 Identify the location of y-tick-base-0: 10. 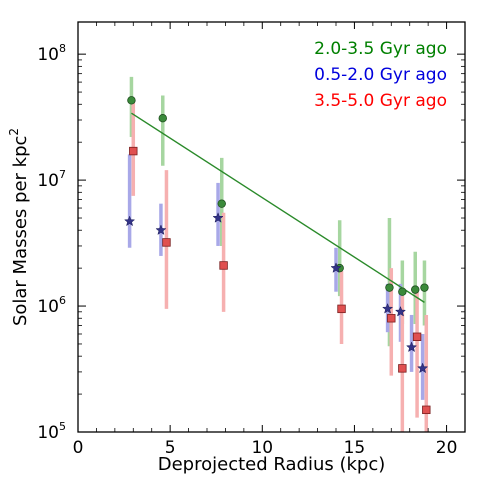
(48, 433).